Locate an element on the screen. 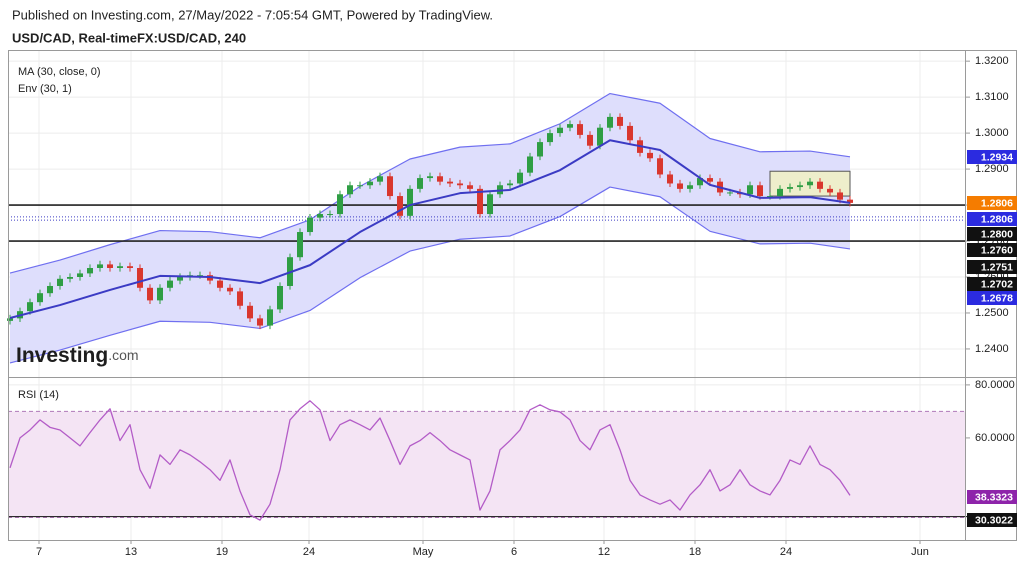 The image size is (1024, 564). y-tick-label: 60.0000 is located at coordinates (995, 438).